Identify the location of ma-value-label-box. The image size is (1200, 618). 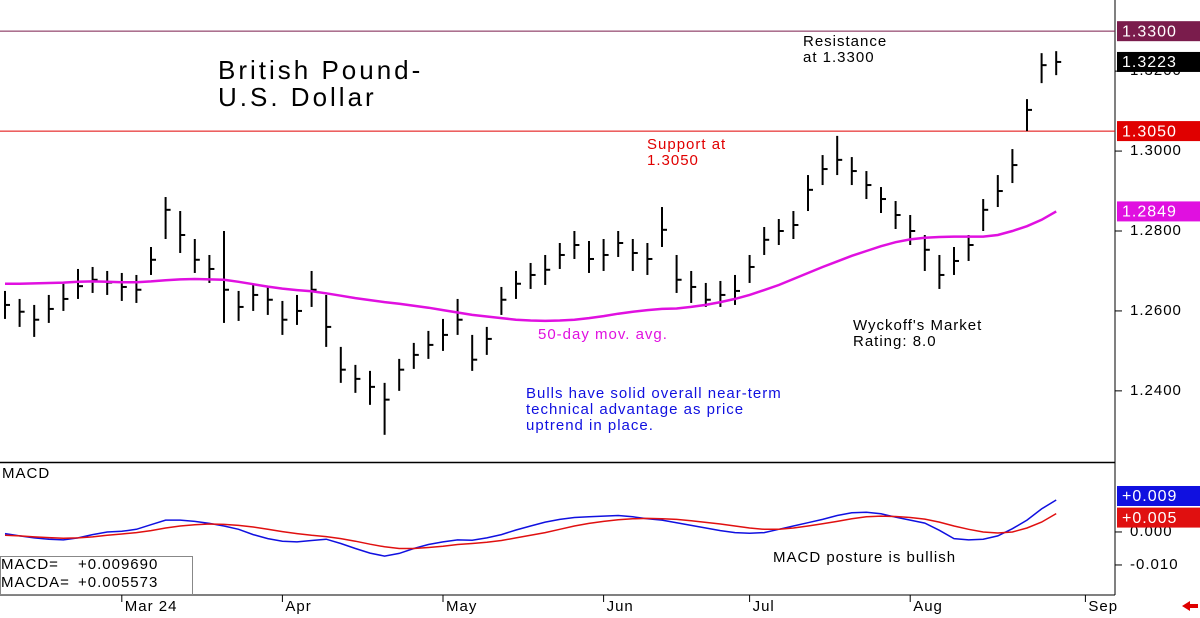
(1158, 211).